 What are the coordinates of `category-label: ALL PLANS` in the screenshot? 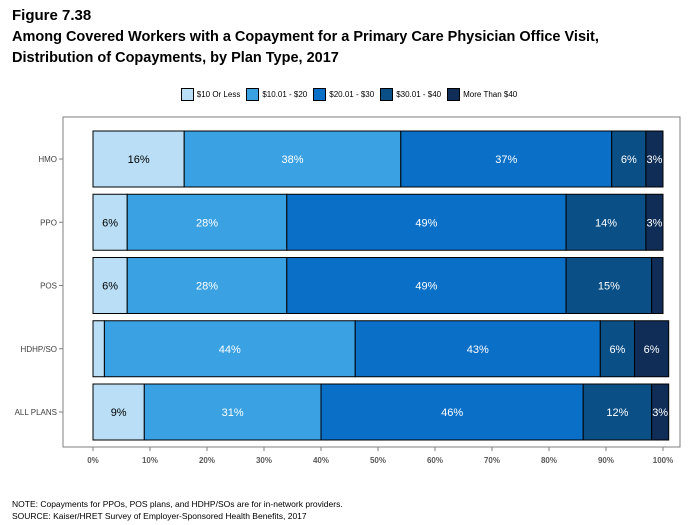 It's located at (36, 412).